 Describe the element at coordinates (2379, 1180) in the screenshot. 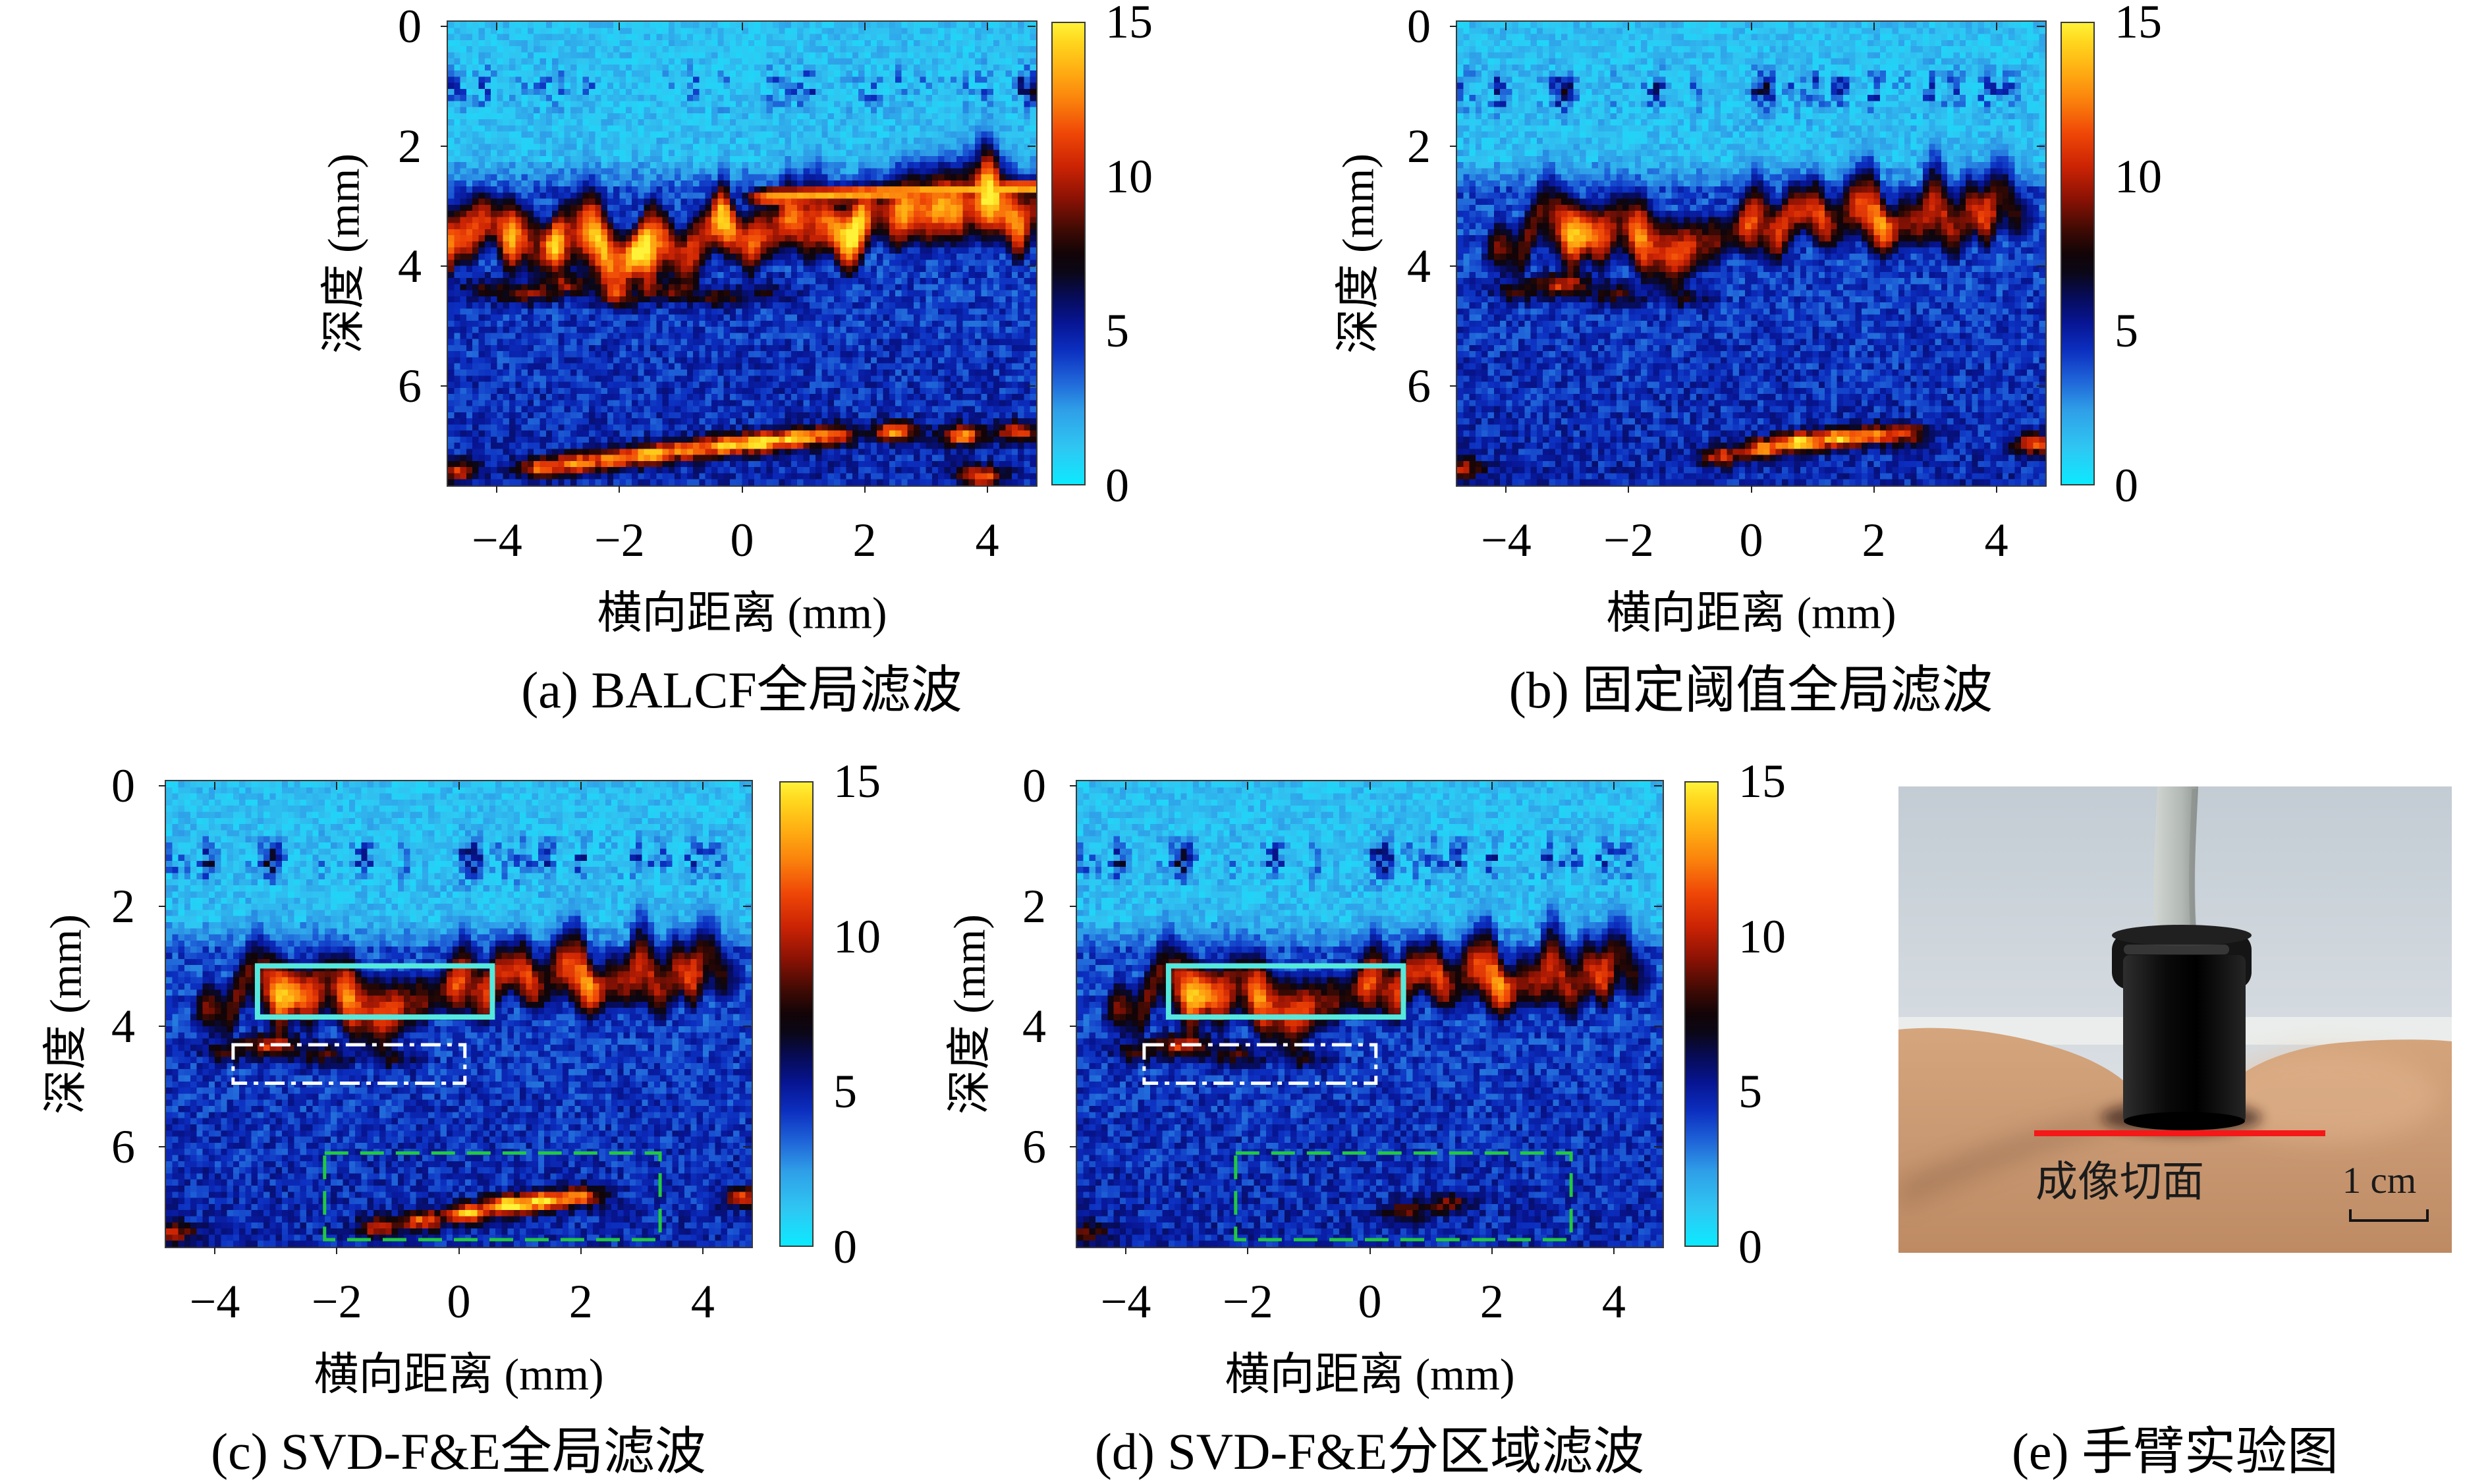

I see `scale-label: 1 cm` at that location.